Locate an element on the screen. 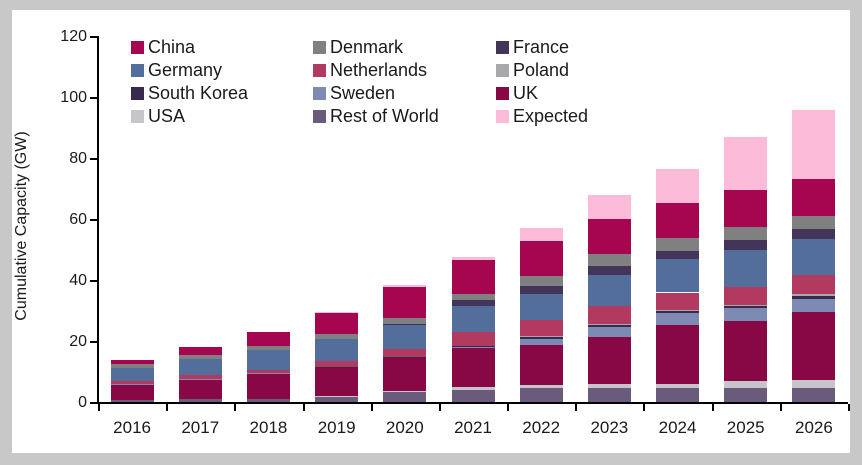 The height and width of the screenshot is (465, 862). legend-swatch-china-icon is located at coordinates (137, 47).